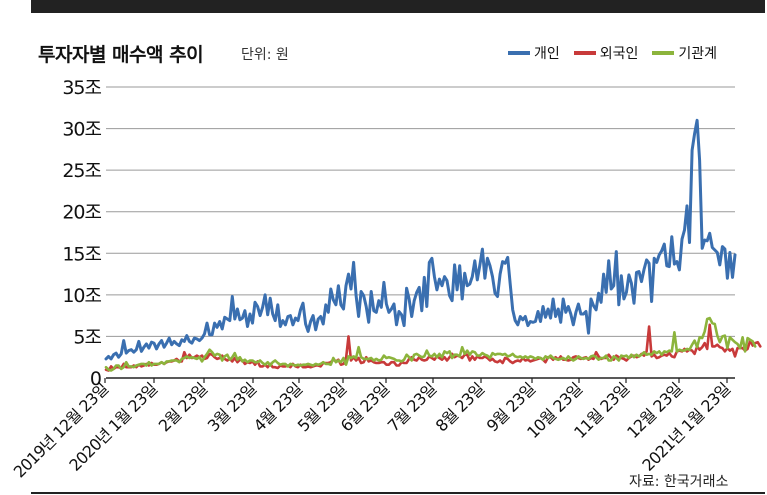 Image resolution: width=767 pixels, height=495 pixels. What do you see at coordinates (519, 53) in the screenshot?
I see `legend-swatch-individual` at bounding box center [519, 53].